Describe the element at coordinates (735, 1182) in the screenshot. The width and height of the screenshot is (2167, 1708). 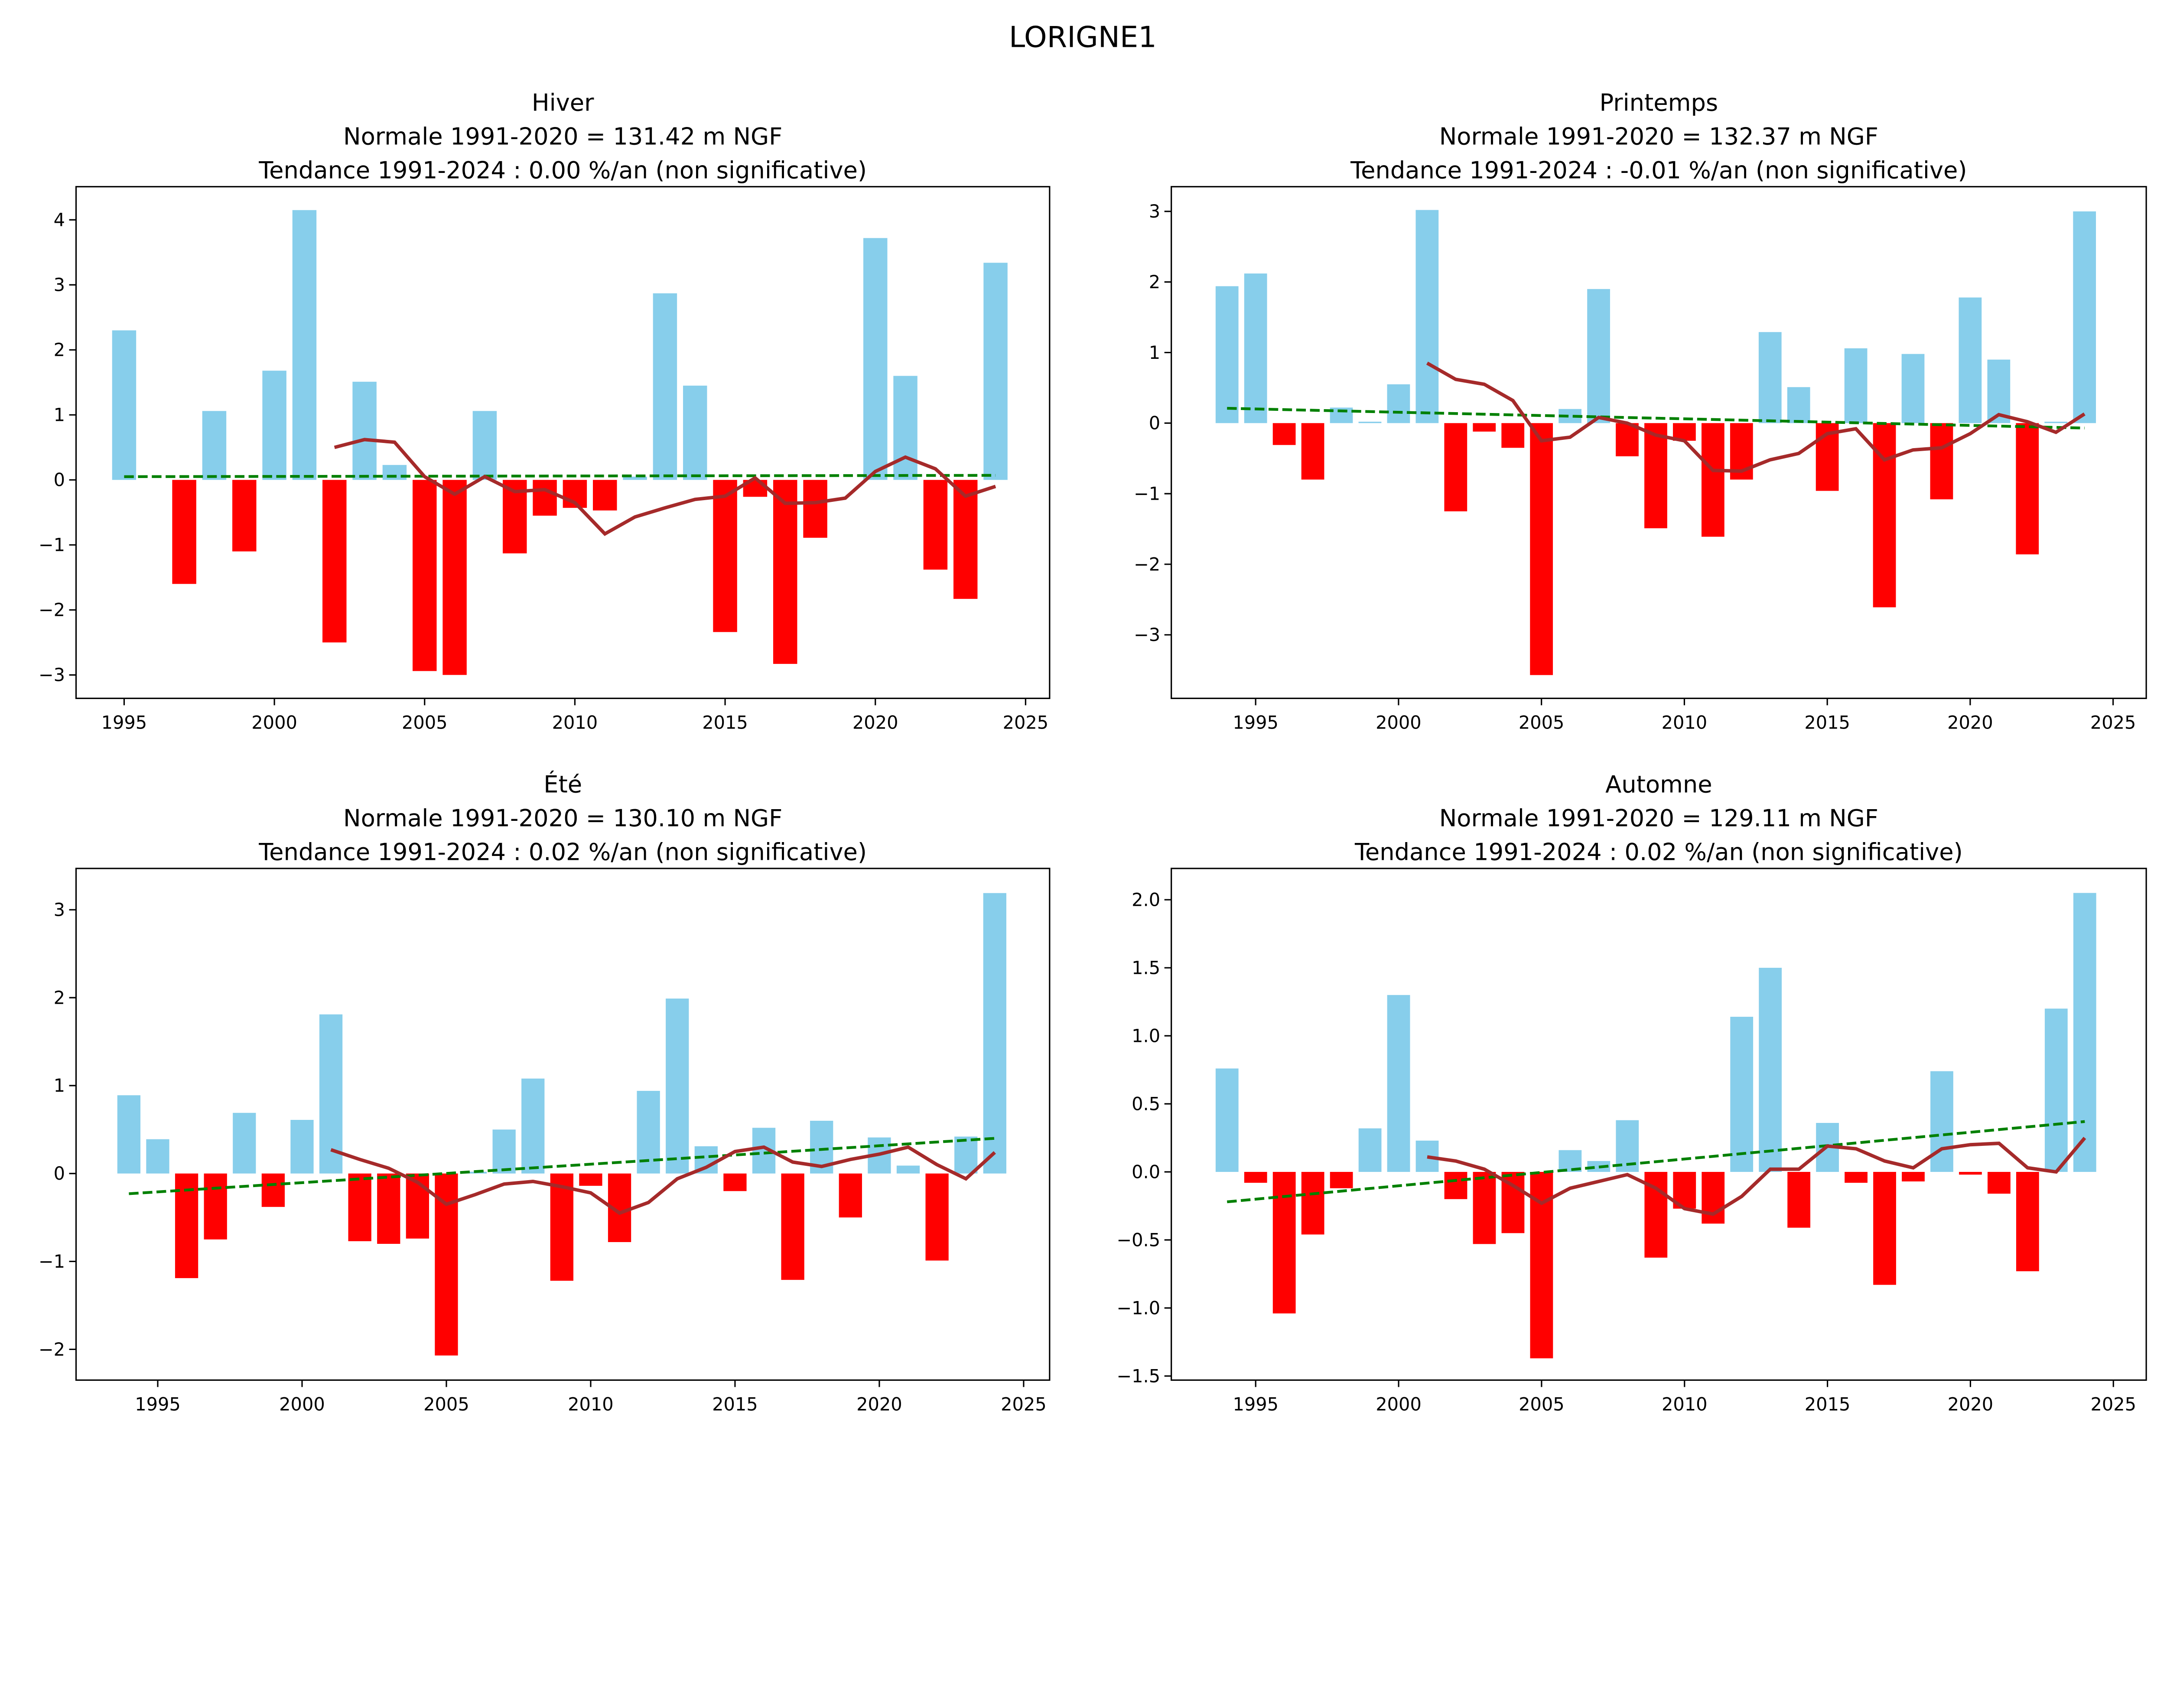
I see `bar-2015` at that location.